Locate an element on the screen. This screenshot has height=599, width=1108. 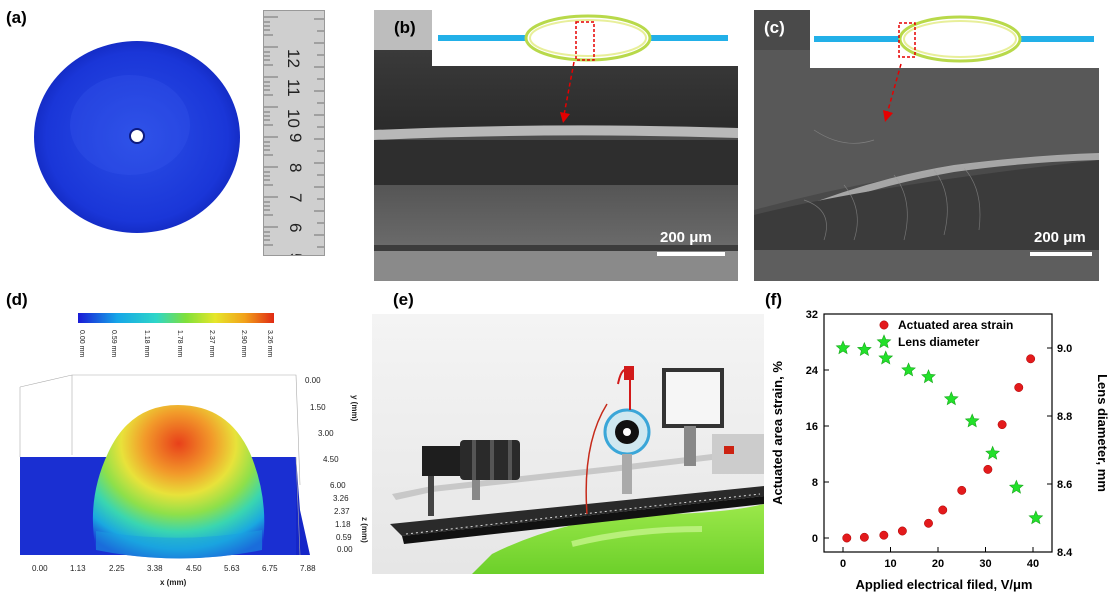
colorbar-tick: 2.37 mm is located at coordinates (211, 343).